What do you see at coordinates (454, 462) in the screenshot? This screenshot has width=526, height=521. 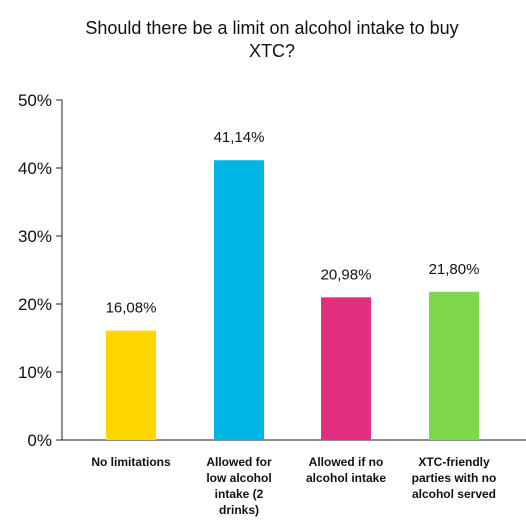 I see `x-tick-label: XTC-friendly` at bounding box center [454, 462].